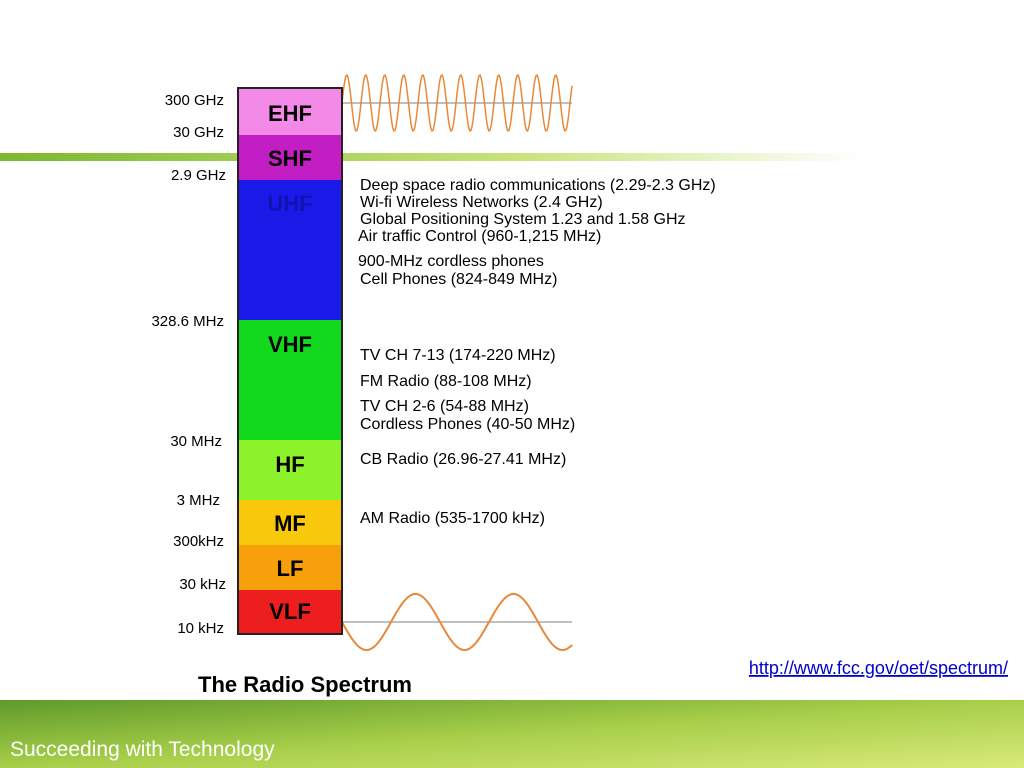 Image resolution: width=1024 pixels, height=768 pixels. Describe the element at coordinates (457, 103) in the screenshot. I see `high-frequency-wave` at that location.